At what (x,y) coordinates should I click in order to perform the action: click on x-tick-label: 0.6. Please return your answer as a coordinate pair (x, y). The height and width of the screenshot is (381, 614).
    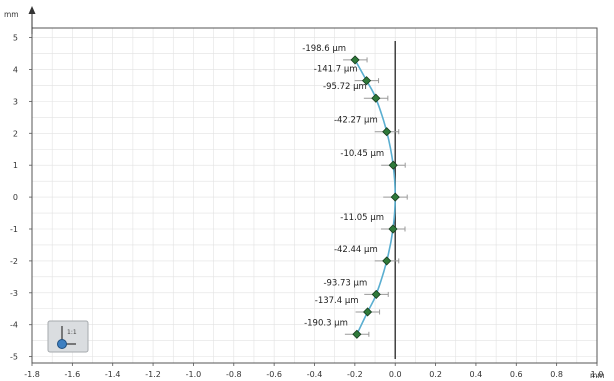
    Looking at the image, I should click on (516, 374).